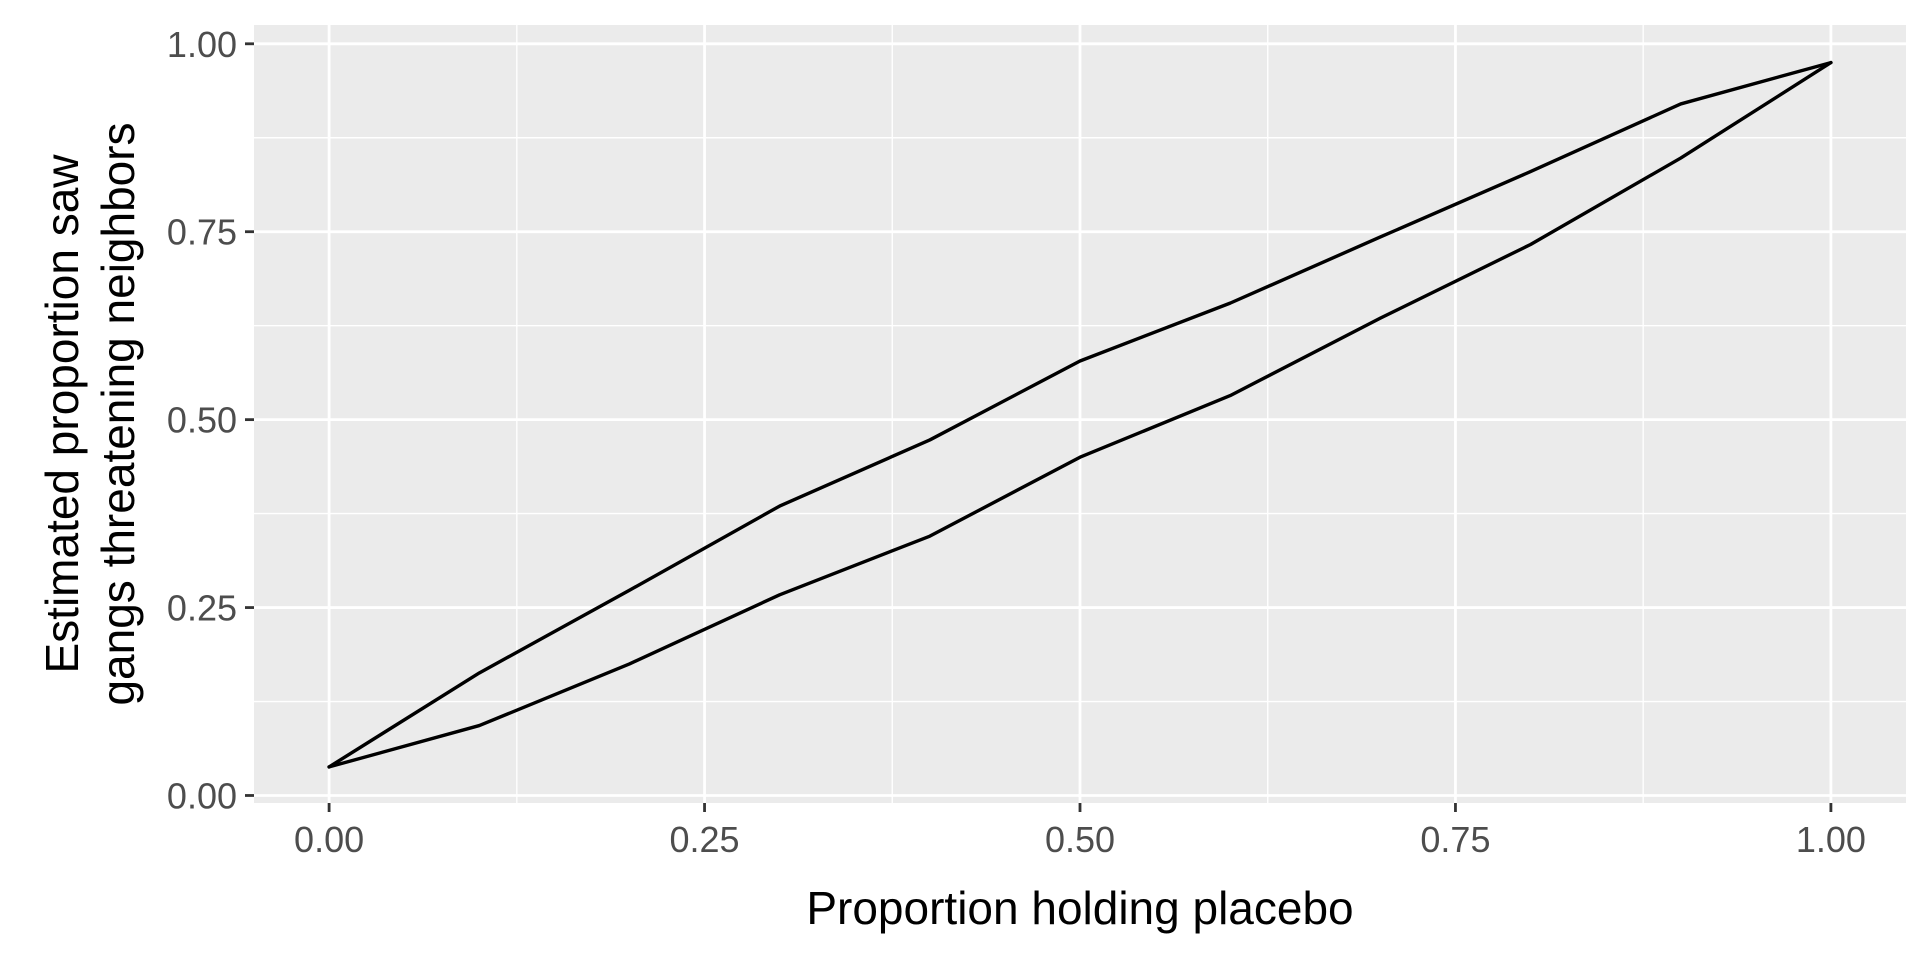  What do you see at coordinates (329, 839) in the screenshot?
I see `x-tick-label: 0.00` at bounding box center [329, 839].